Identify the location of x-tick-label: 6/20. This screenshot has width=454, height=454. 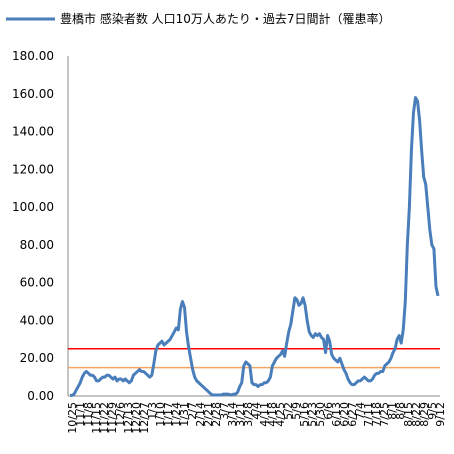
(344, 414).